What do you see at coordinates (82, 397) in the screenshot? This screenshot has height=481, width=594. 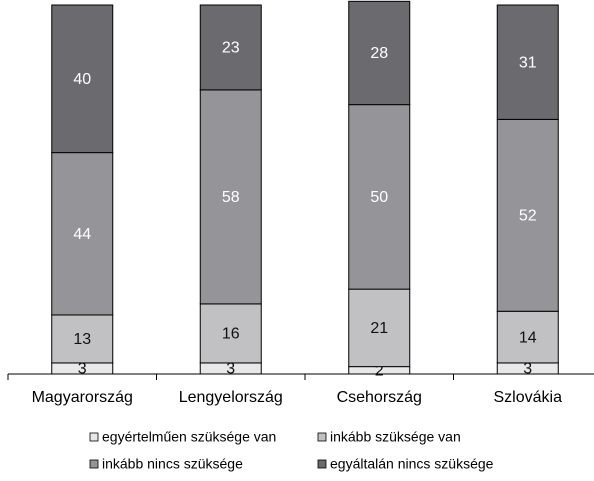 I see `x-tick-label: Magyarország` at bounding box center [82, 397].